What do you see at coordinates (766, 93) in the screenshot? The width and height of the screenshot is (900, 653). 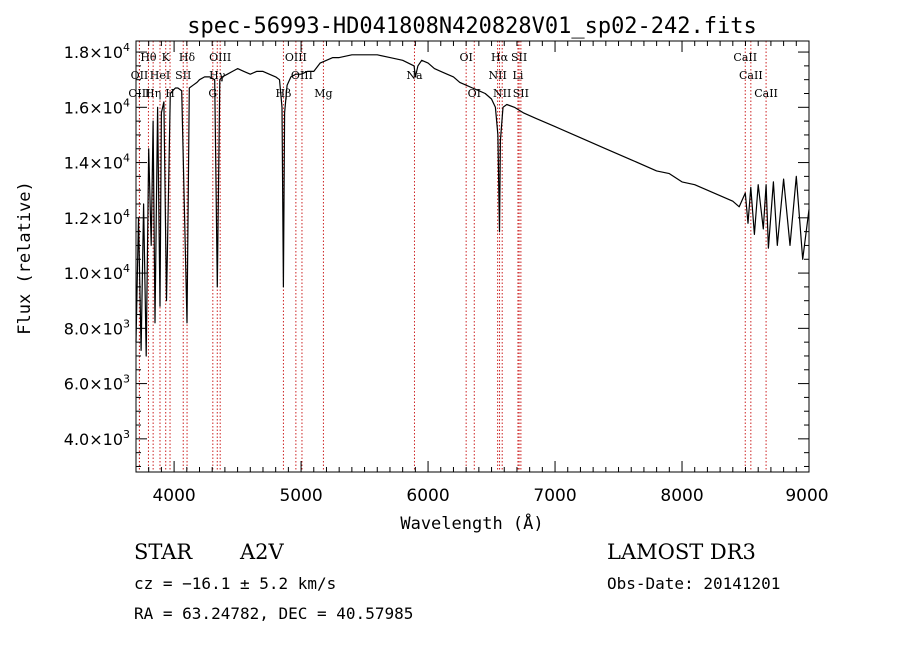 I see `line-label-27: CaII` at bounding box center [766, 93].